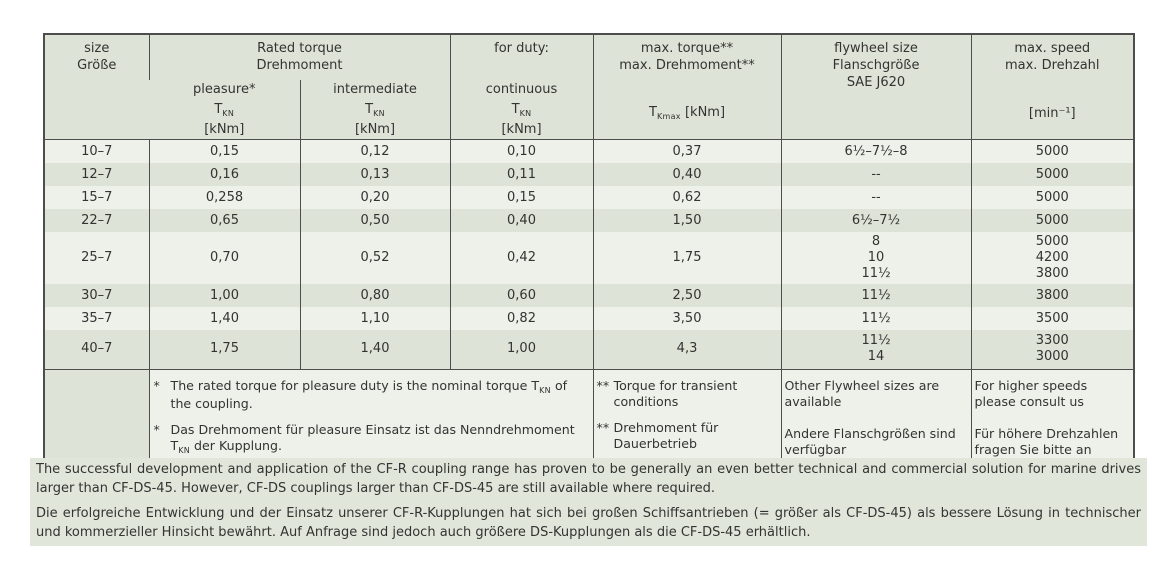 The width and height of the screenshot is (1175, 561). Describe the element at coordinates (521, 130) in the screenshot. I see `header-knm-unit-continuous: [kNm]` at that location.